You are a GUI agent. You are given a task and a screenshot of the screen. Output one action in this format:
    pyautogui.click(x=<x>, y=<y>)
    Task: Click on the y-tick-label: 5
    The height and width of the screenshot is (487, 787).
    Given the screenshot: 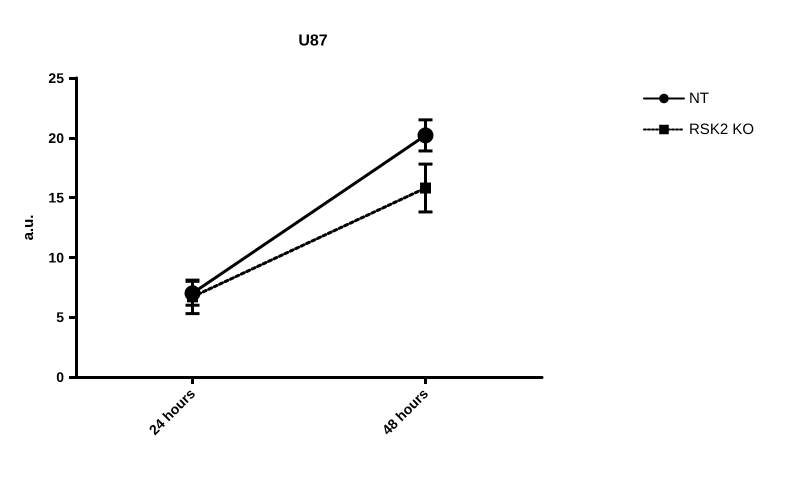 What is the action you would take?
    pyautogui.click(x=60, y=317)
    